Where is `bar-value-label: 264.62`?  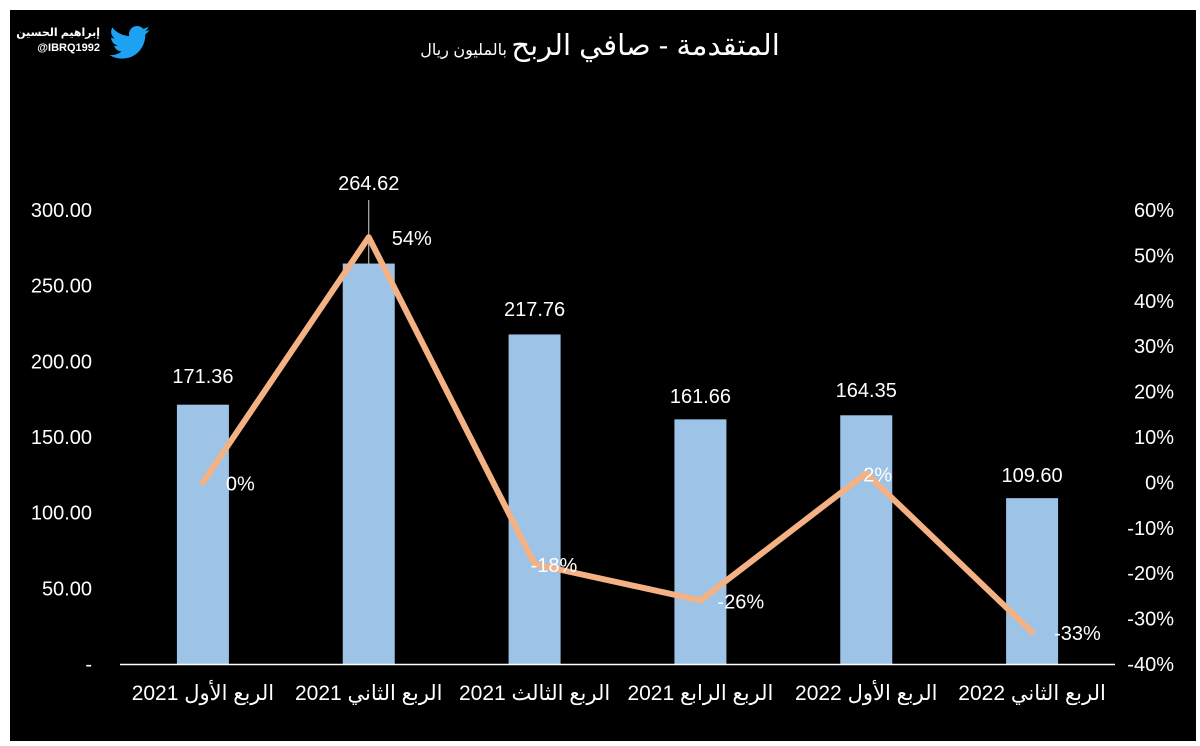 bar-value-label: 264.62 is located at coordinates (368, 184).